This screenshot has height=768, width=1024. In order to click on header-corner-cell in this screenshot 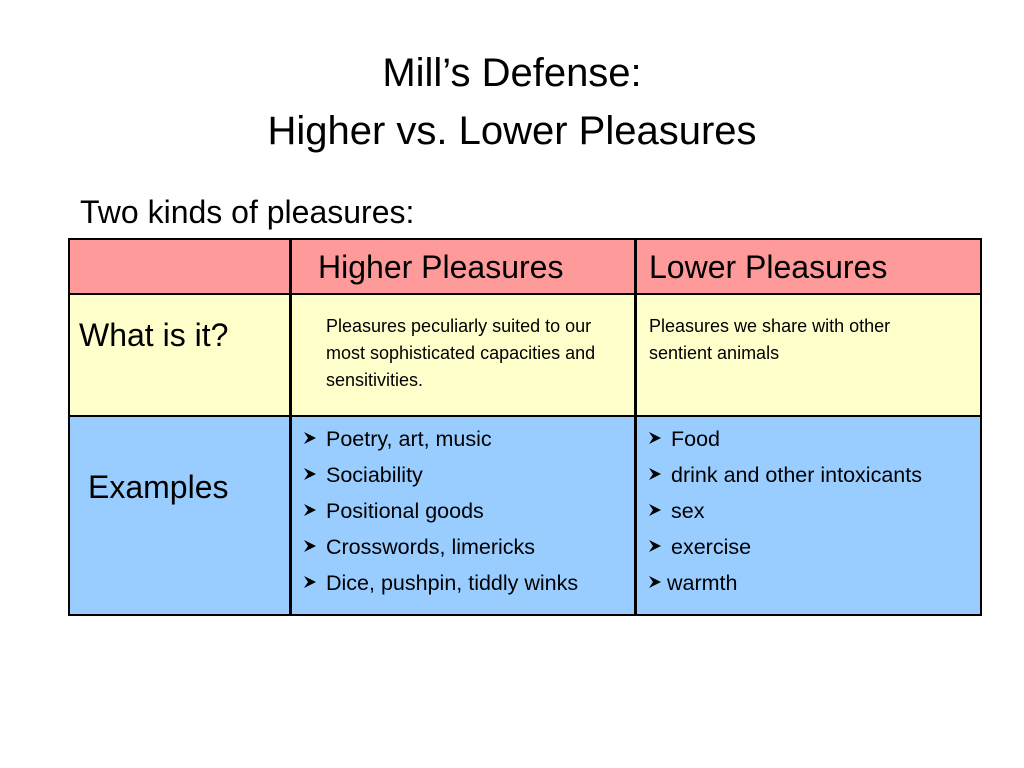, I will do `click(181, 267)`.